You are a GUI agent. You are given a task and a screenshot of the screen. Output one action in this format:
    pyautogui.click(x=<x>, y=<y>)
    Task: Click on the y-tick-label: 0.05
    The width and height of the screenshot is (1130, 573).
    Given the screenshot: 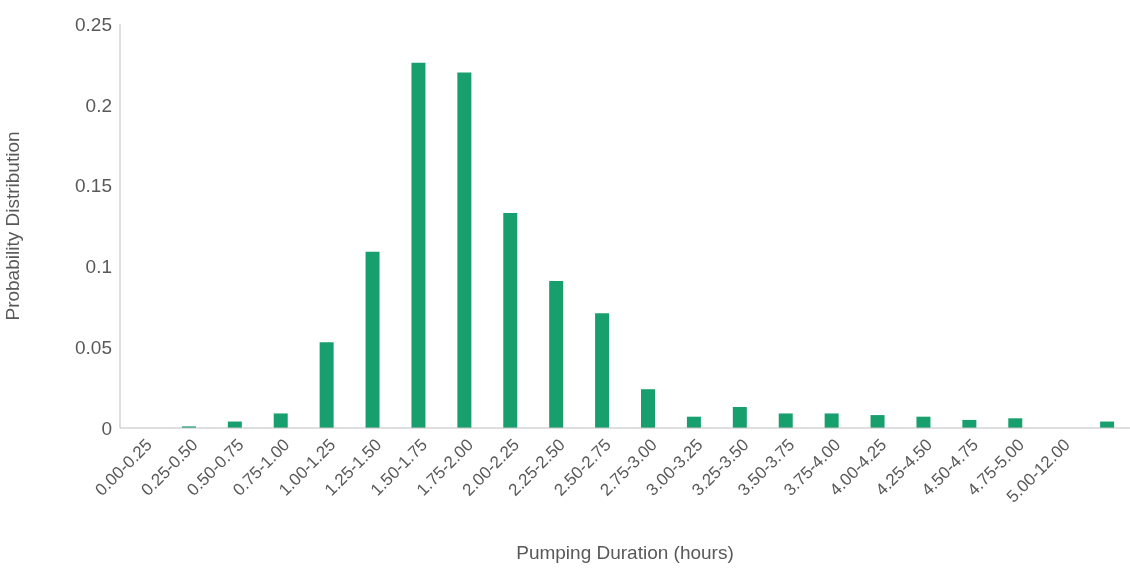 What is the action you would take?
    pyautogui.click(x=93, y=347)
    